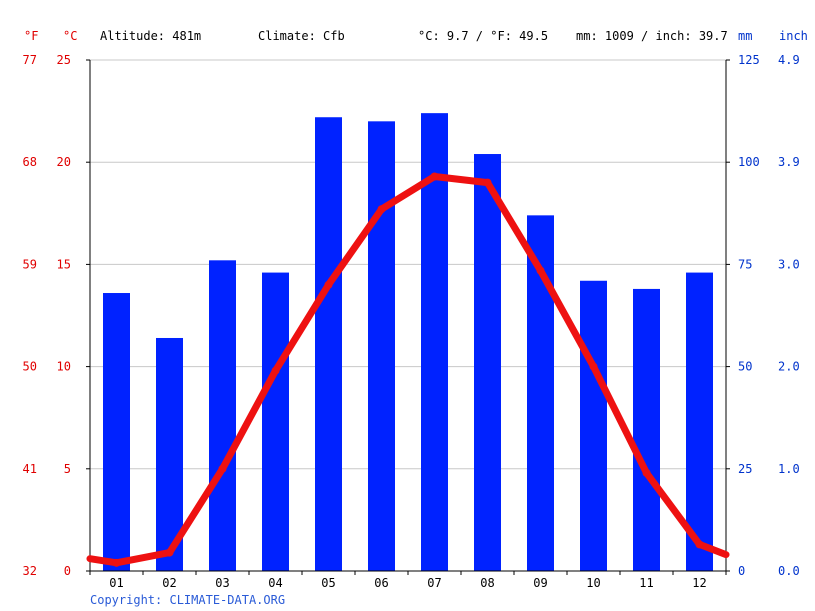 This screenshot has width=815, height=611. I want to click on right-axis-inch-label: 2.0, so click(789, 367).